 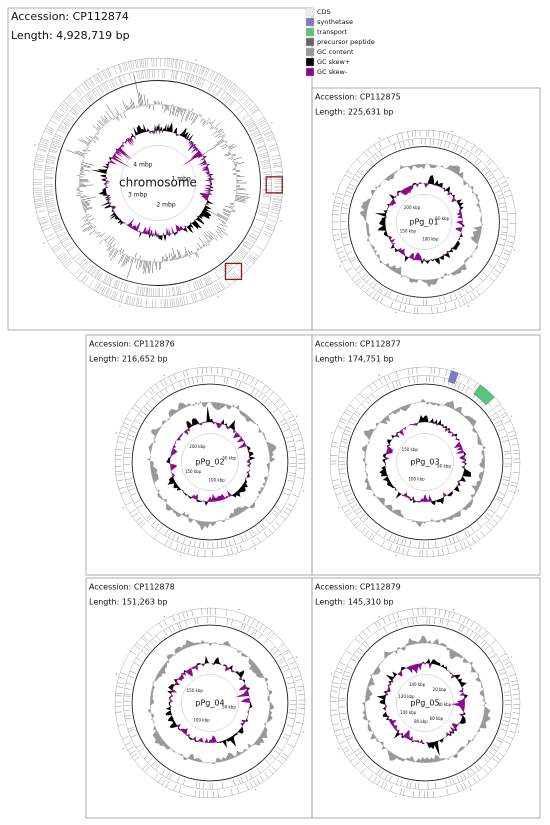 What do you see at coordinates (440, 689) in the screenshot?
I see `scale-label: 20 kbp` at bounding box center [440, 689].